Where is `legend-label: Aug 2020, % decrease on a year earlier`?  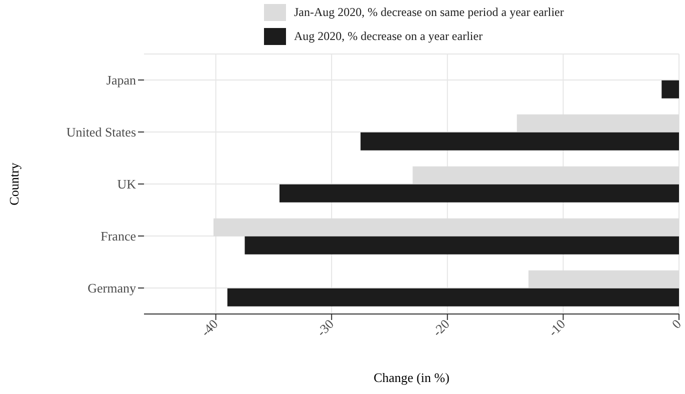 legend-label: Aug 2020, % decrease on a year earlier is located at coordinates (388, 36).